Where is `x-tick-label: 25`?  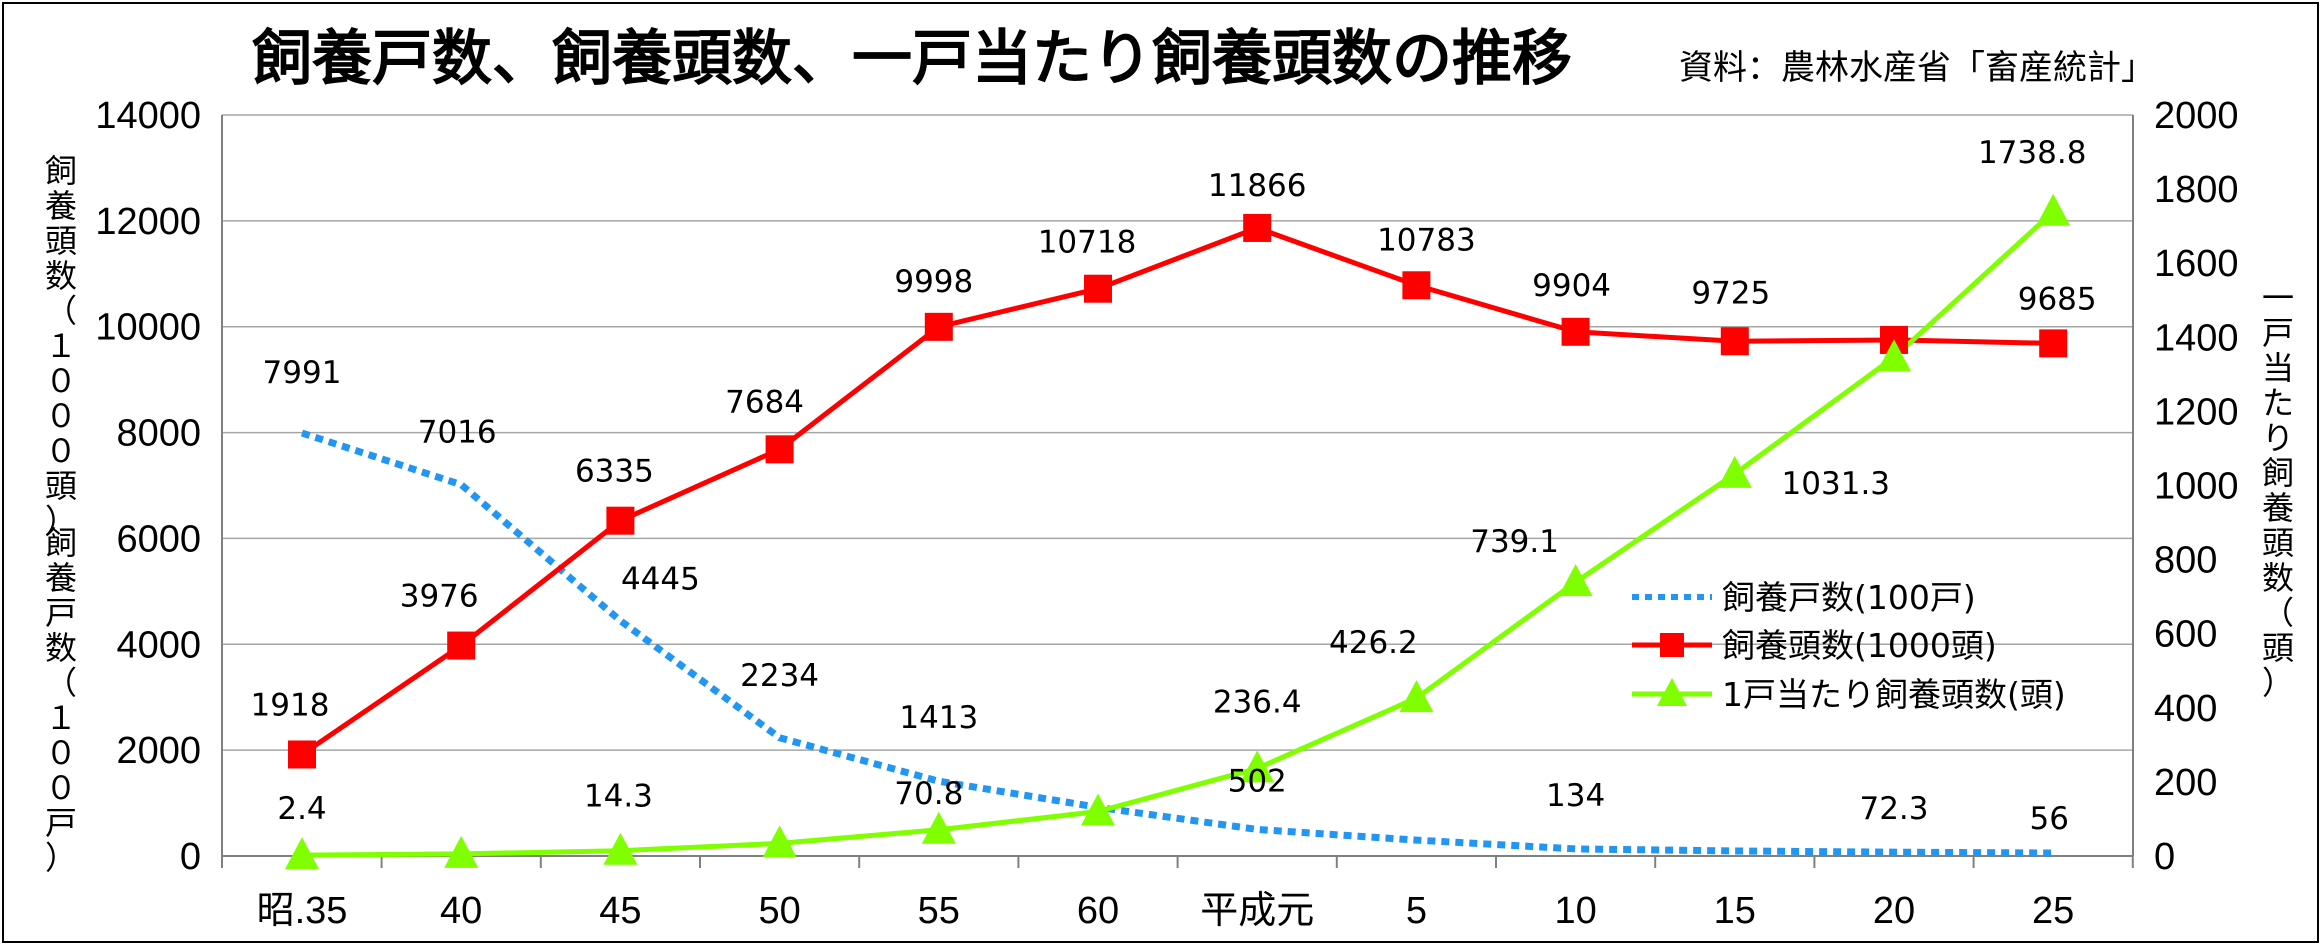 x-tick-label: 25 is located at coordinates (2053, 911).